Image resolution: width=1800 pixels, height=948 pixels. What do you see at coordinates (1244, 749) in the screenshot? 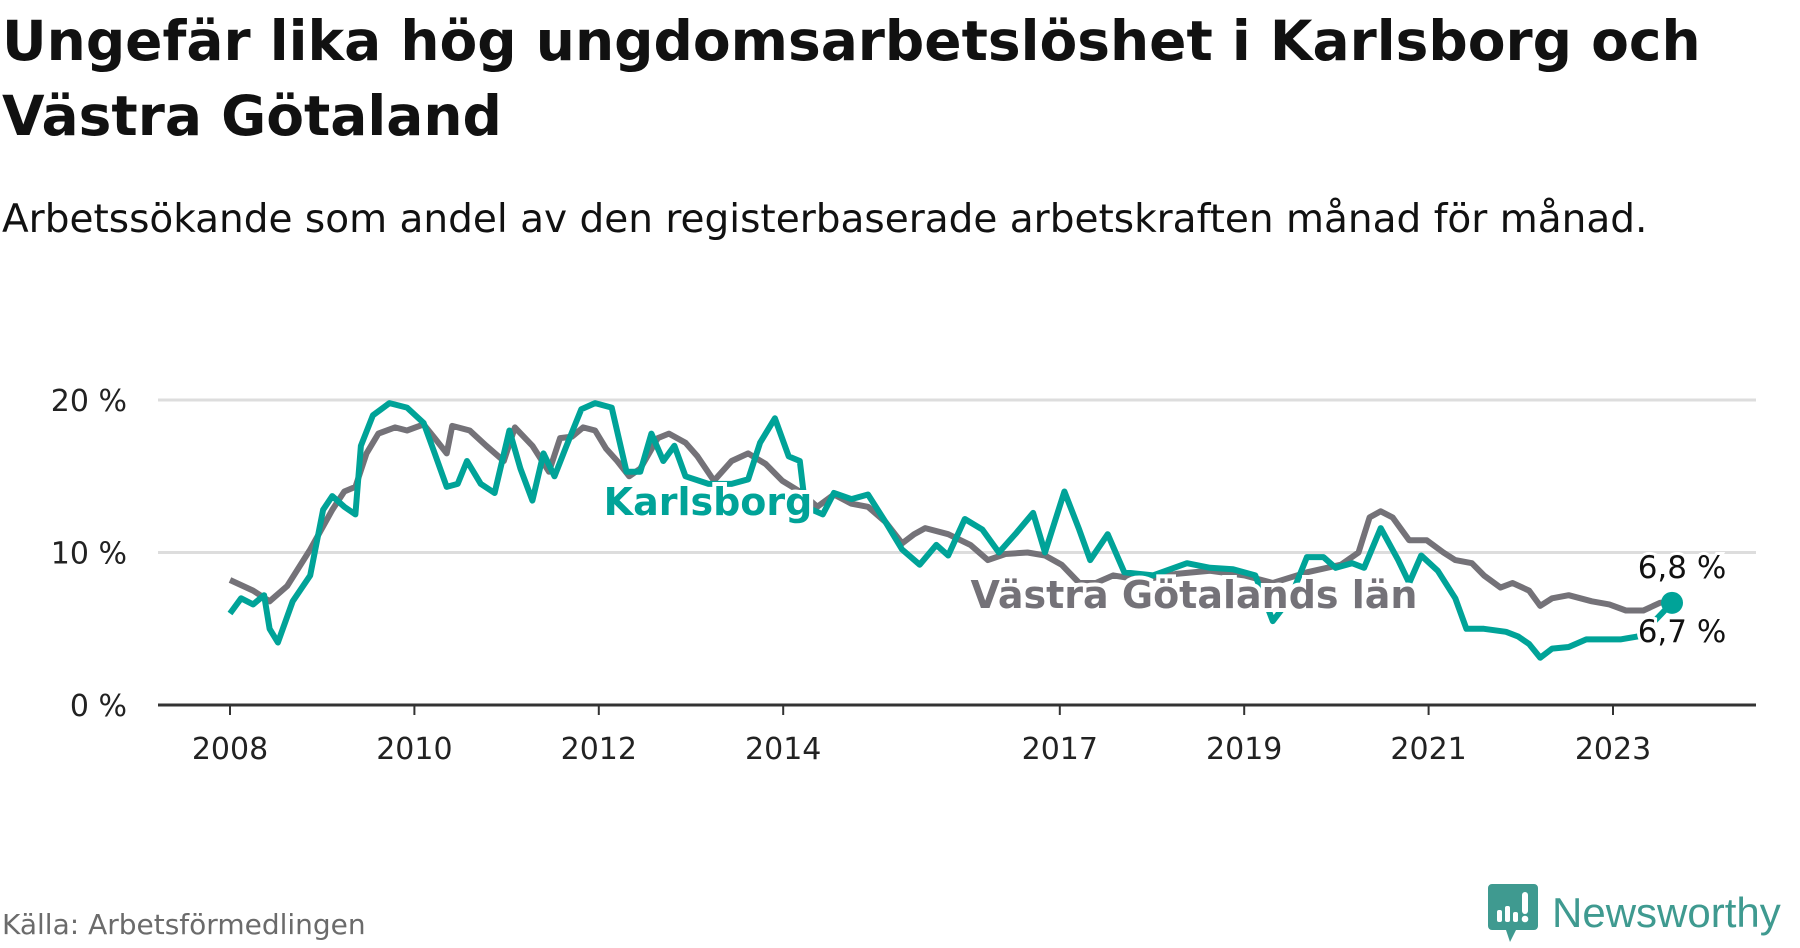
I see `x-tick-label: 2019` at bounding box center [1244, 749].